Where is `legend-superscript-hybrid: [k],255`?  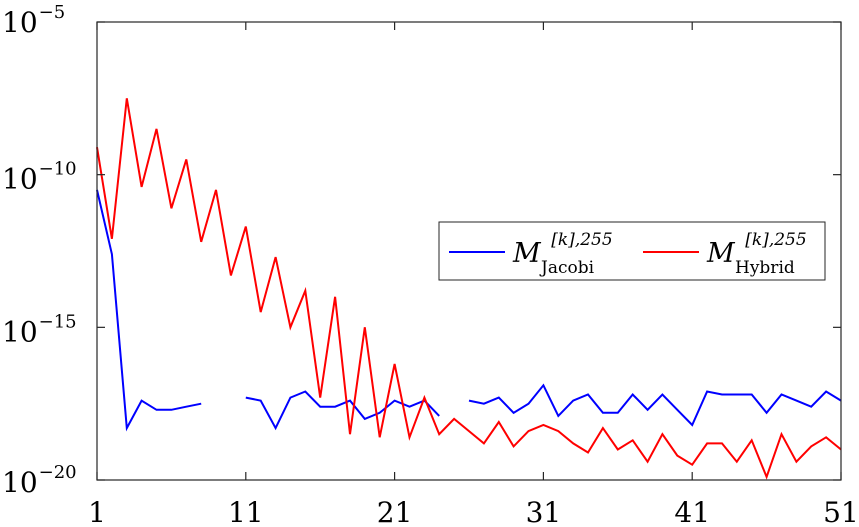
legend-superscript-hybrid: [k],255 is located at coordinates (775, 240).